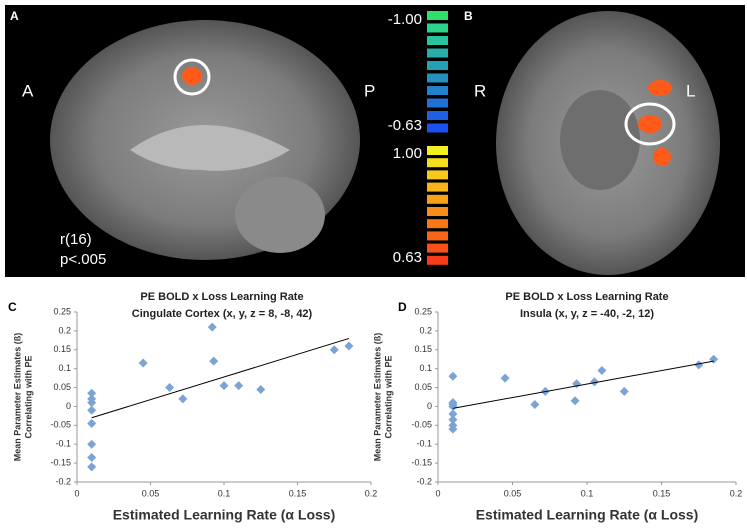 The image size is (747, 530). What do you see at coordinates (12, 307) in the screenshot?
I see `panel-label: C` at bounding box center [12, 307].